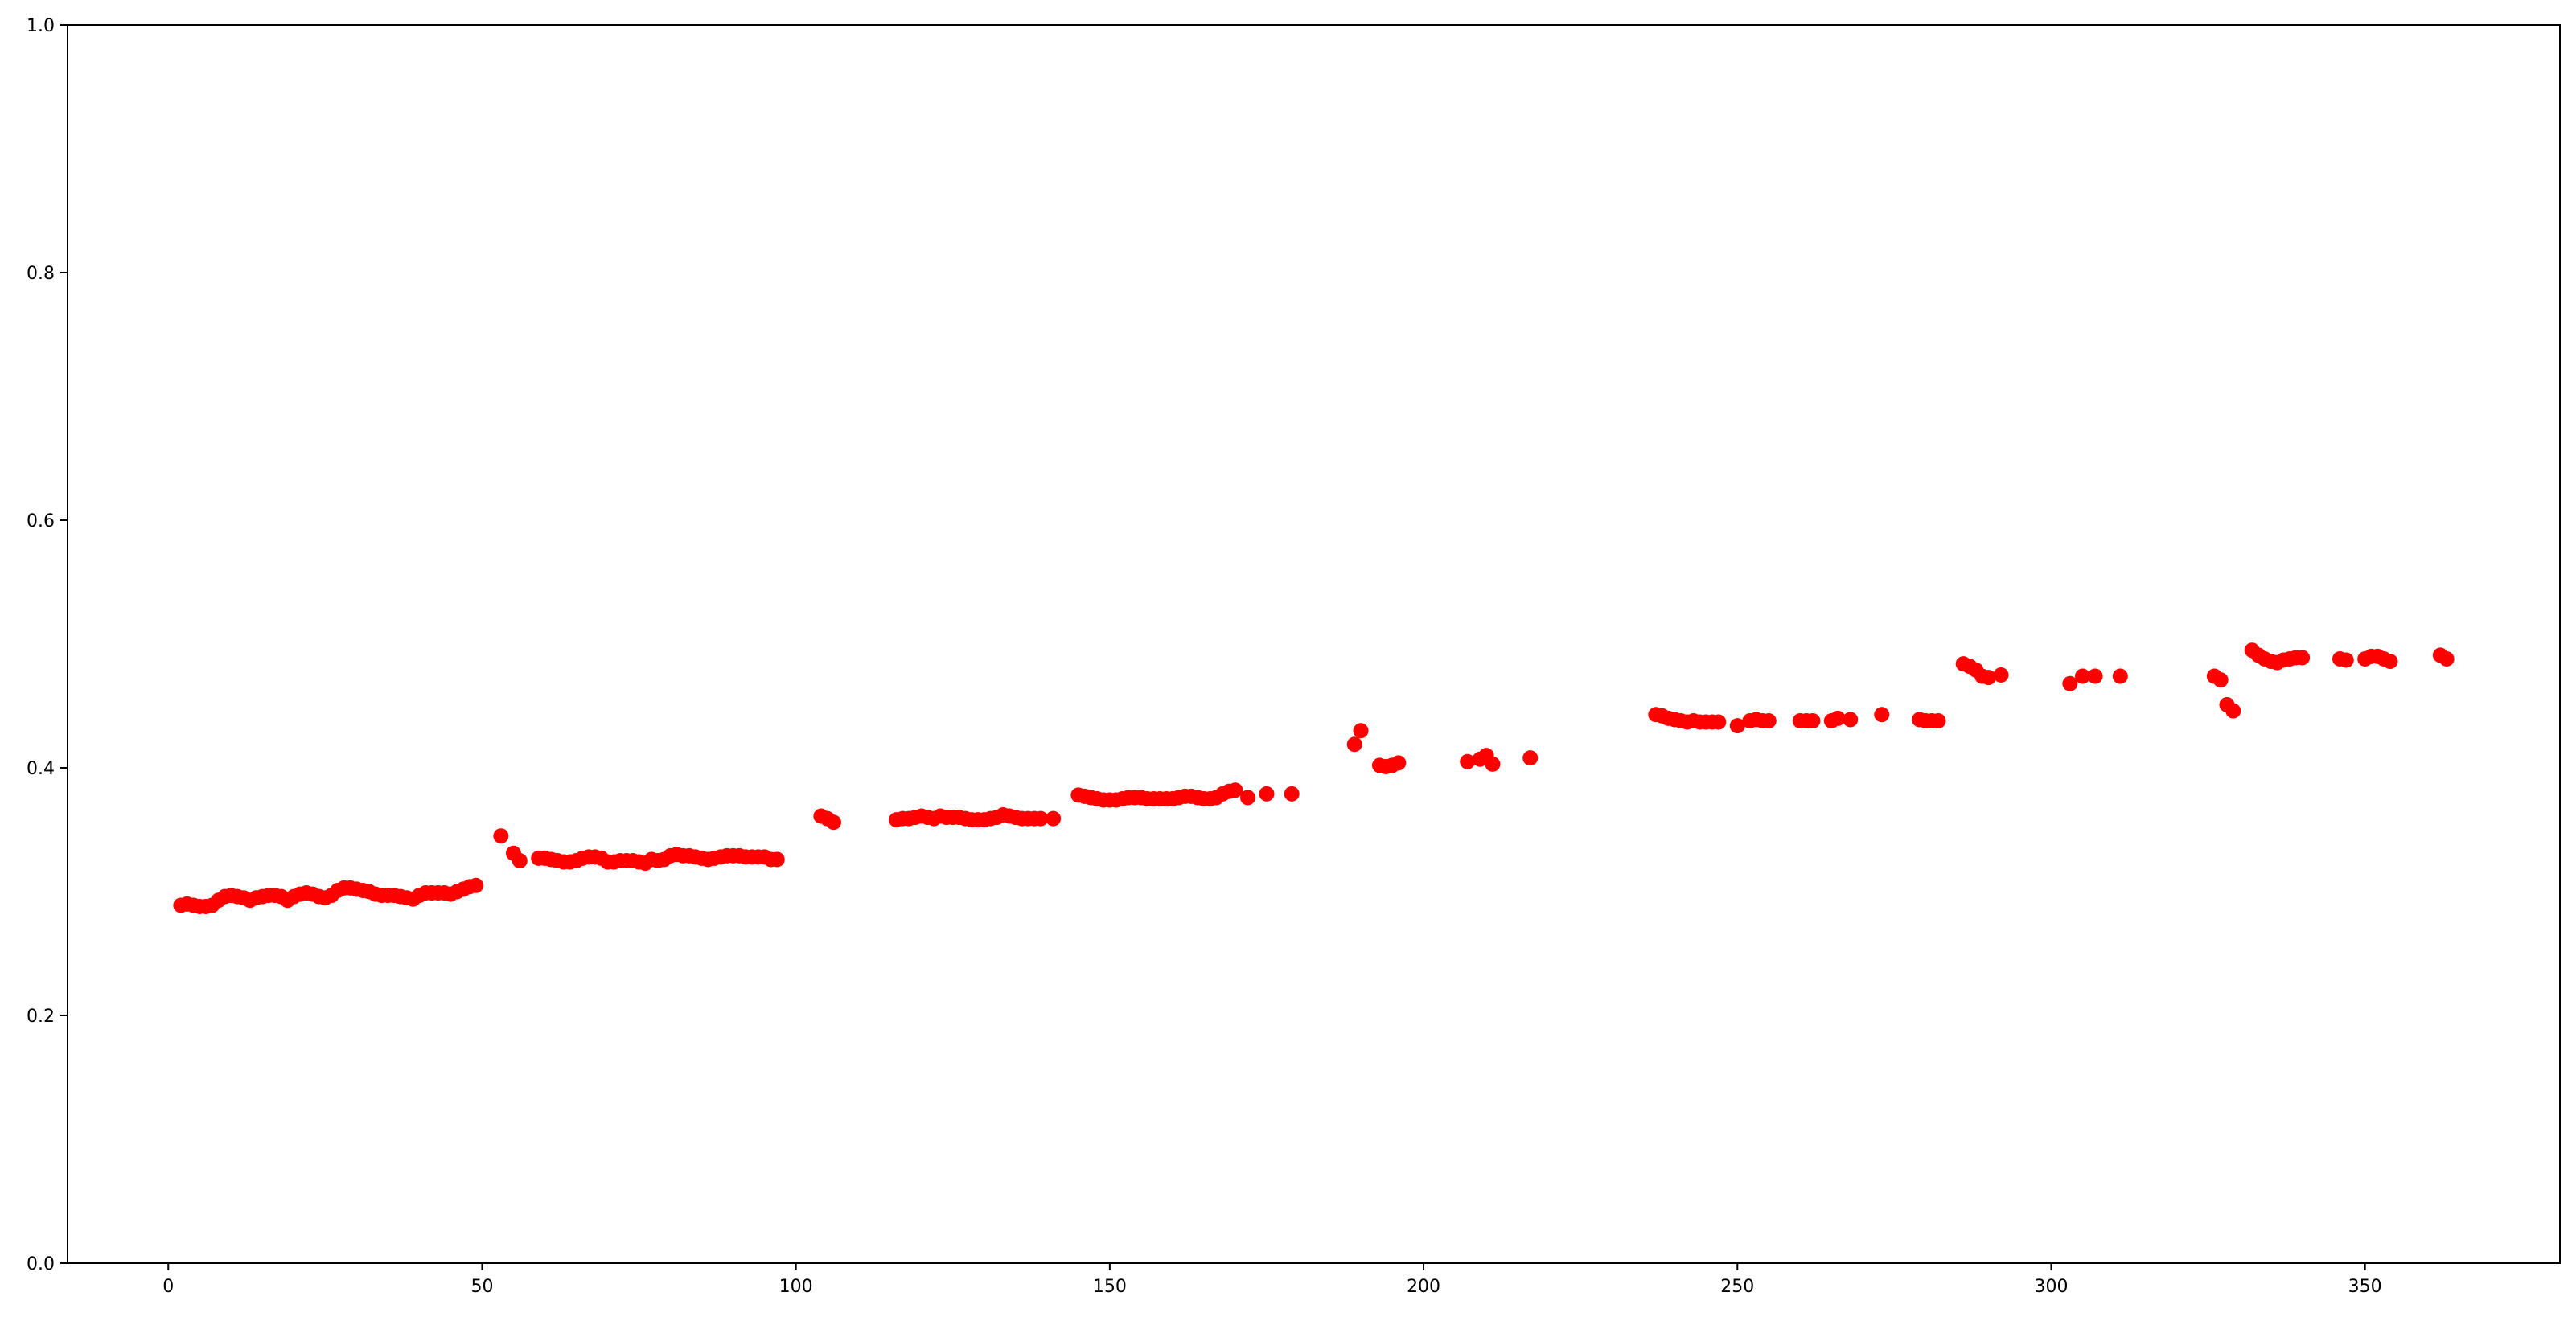 This screenshot has width=2576, height=1317. What do you see at coordinates (2051, 1287) in the screenshot?
I see `x-tick-label: 300` at bounding box center [2051, 1287].